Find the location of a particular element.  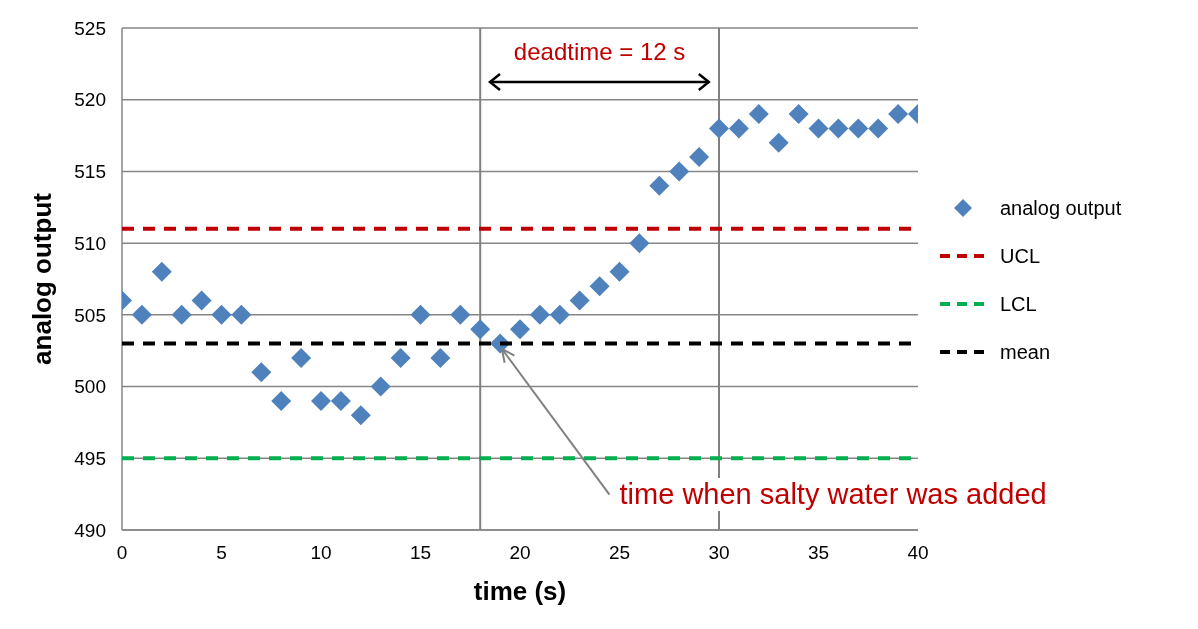

y-axis-title: analog output is located at coordinates (42, 278).